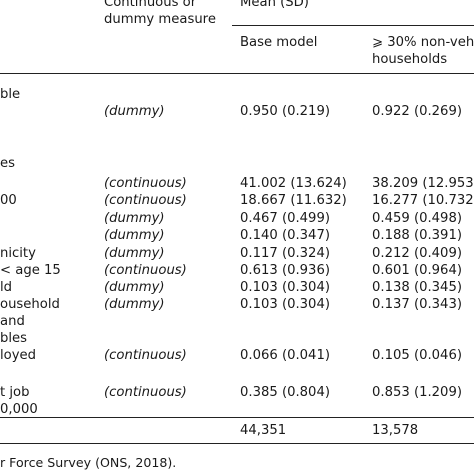 The width and height of the screenshot is (474, 474). What do you see at coordinates (417, 392) in the screenshot?
I see `row-nonveh-value: 0.853 (1.209)` at bounding box center [417, 392].